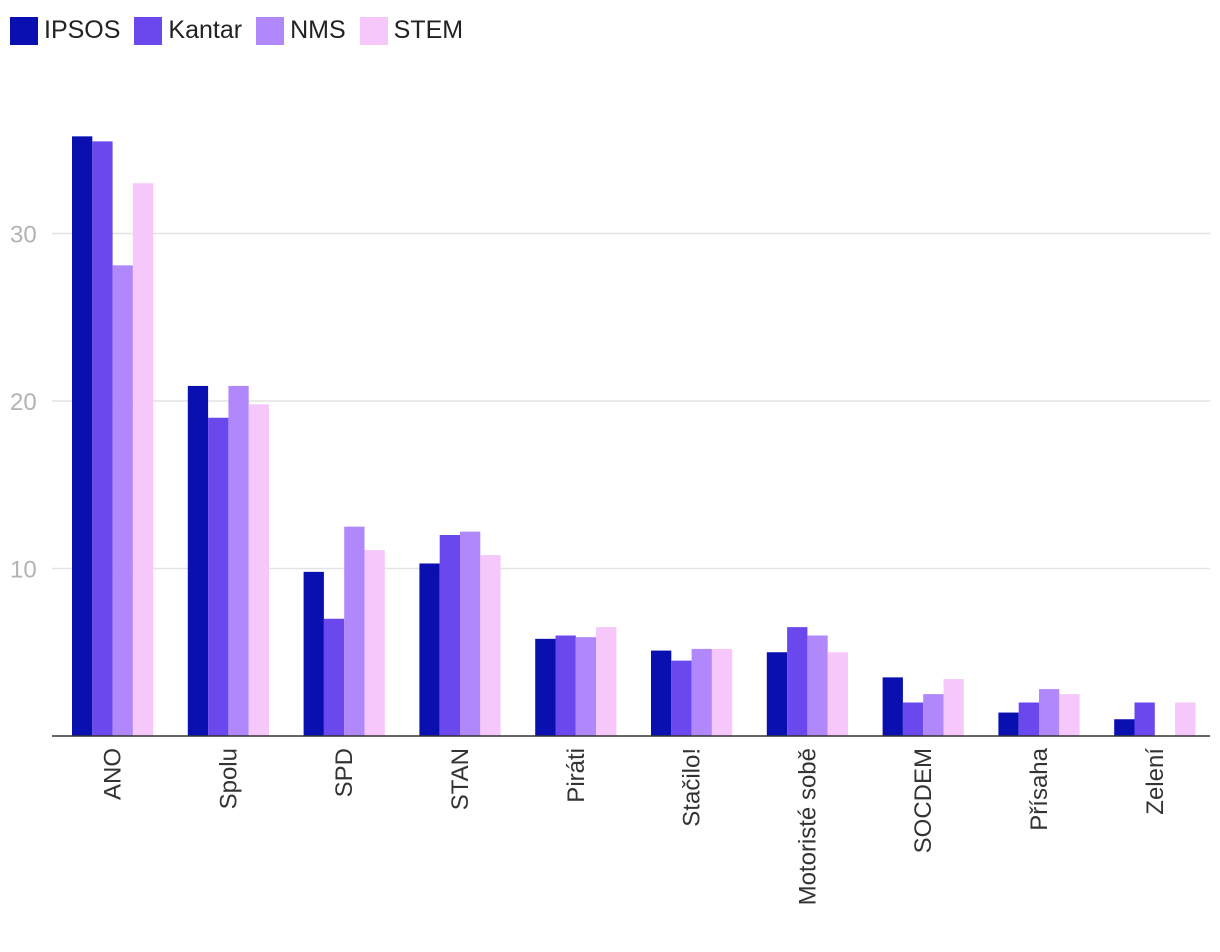  I want to click on y-tick-label: 10, so click(23, 570).